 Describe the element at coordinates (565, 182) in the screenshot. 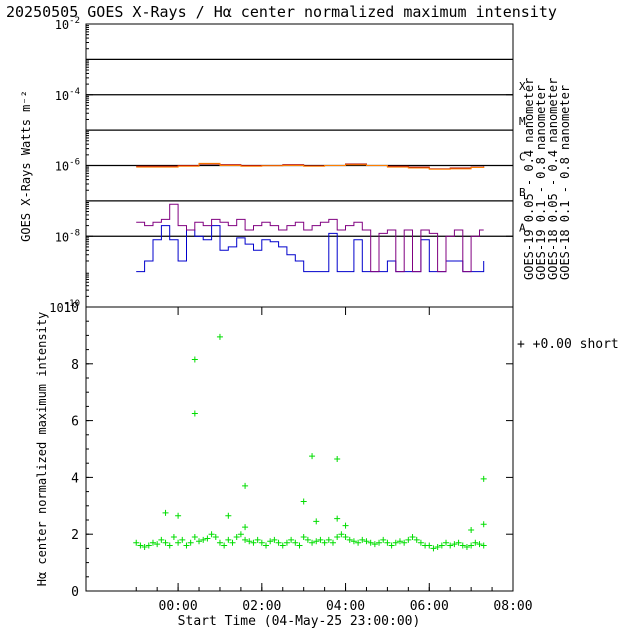

I see `xray-legend-entry: GOES-18 0.1 - 0.8 nanometer` at that location.